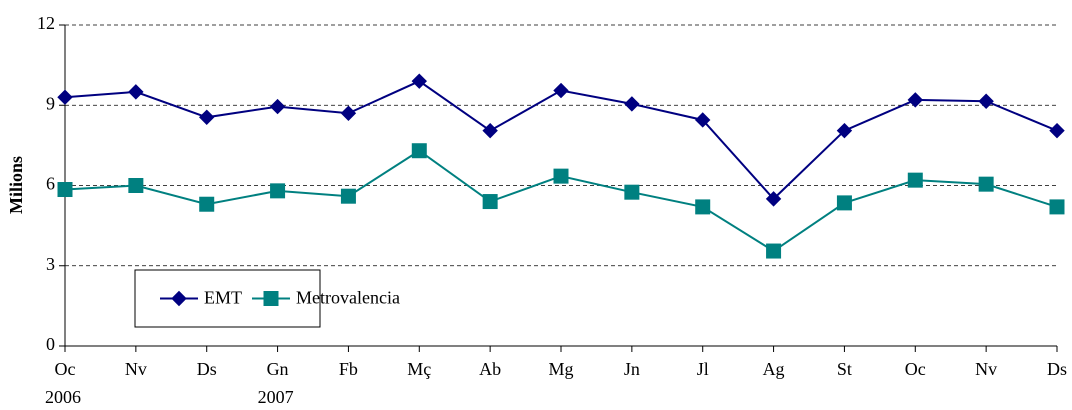 Image resolution: width=1072 pixels, height=410 pixels. I want to click on y-tick-label: 9, so click(50, 103).